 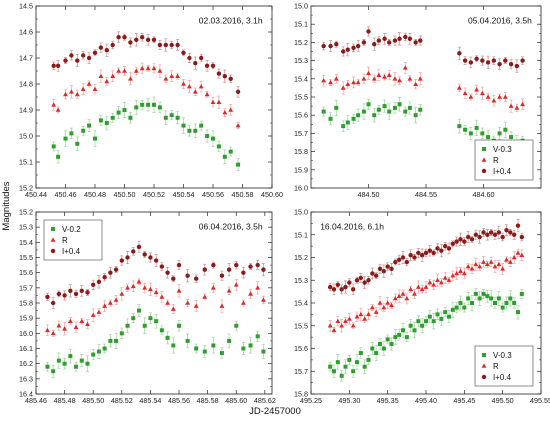 What do you see at coordinates (504, 366) in the screenshot?
I see `legend: V-0.3 R I+0.4` at bounding box center [504, 366].